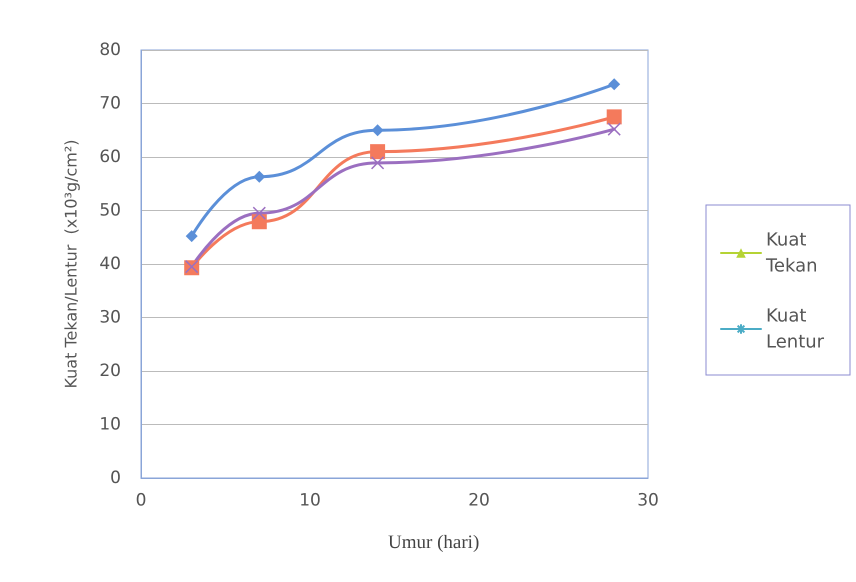  I want to click on legend-label: Kuat Lentur, so click(795, 329).